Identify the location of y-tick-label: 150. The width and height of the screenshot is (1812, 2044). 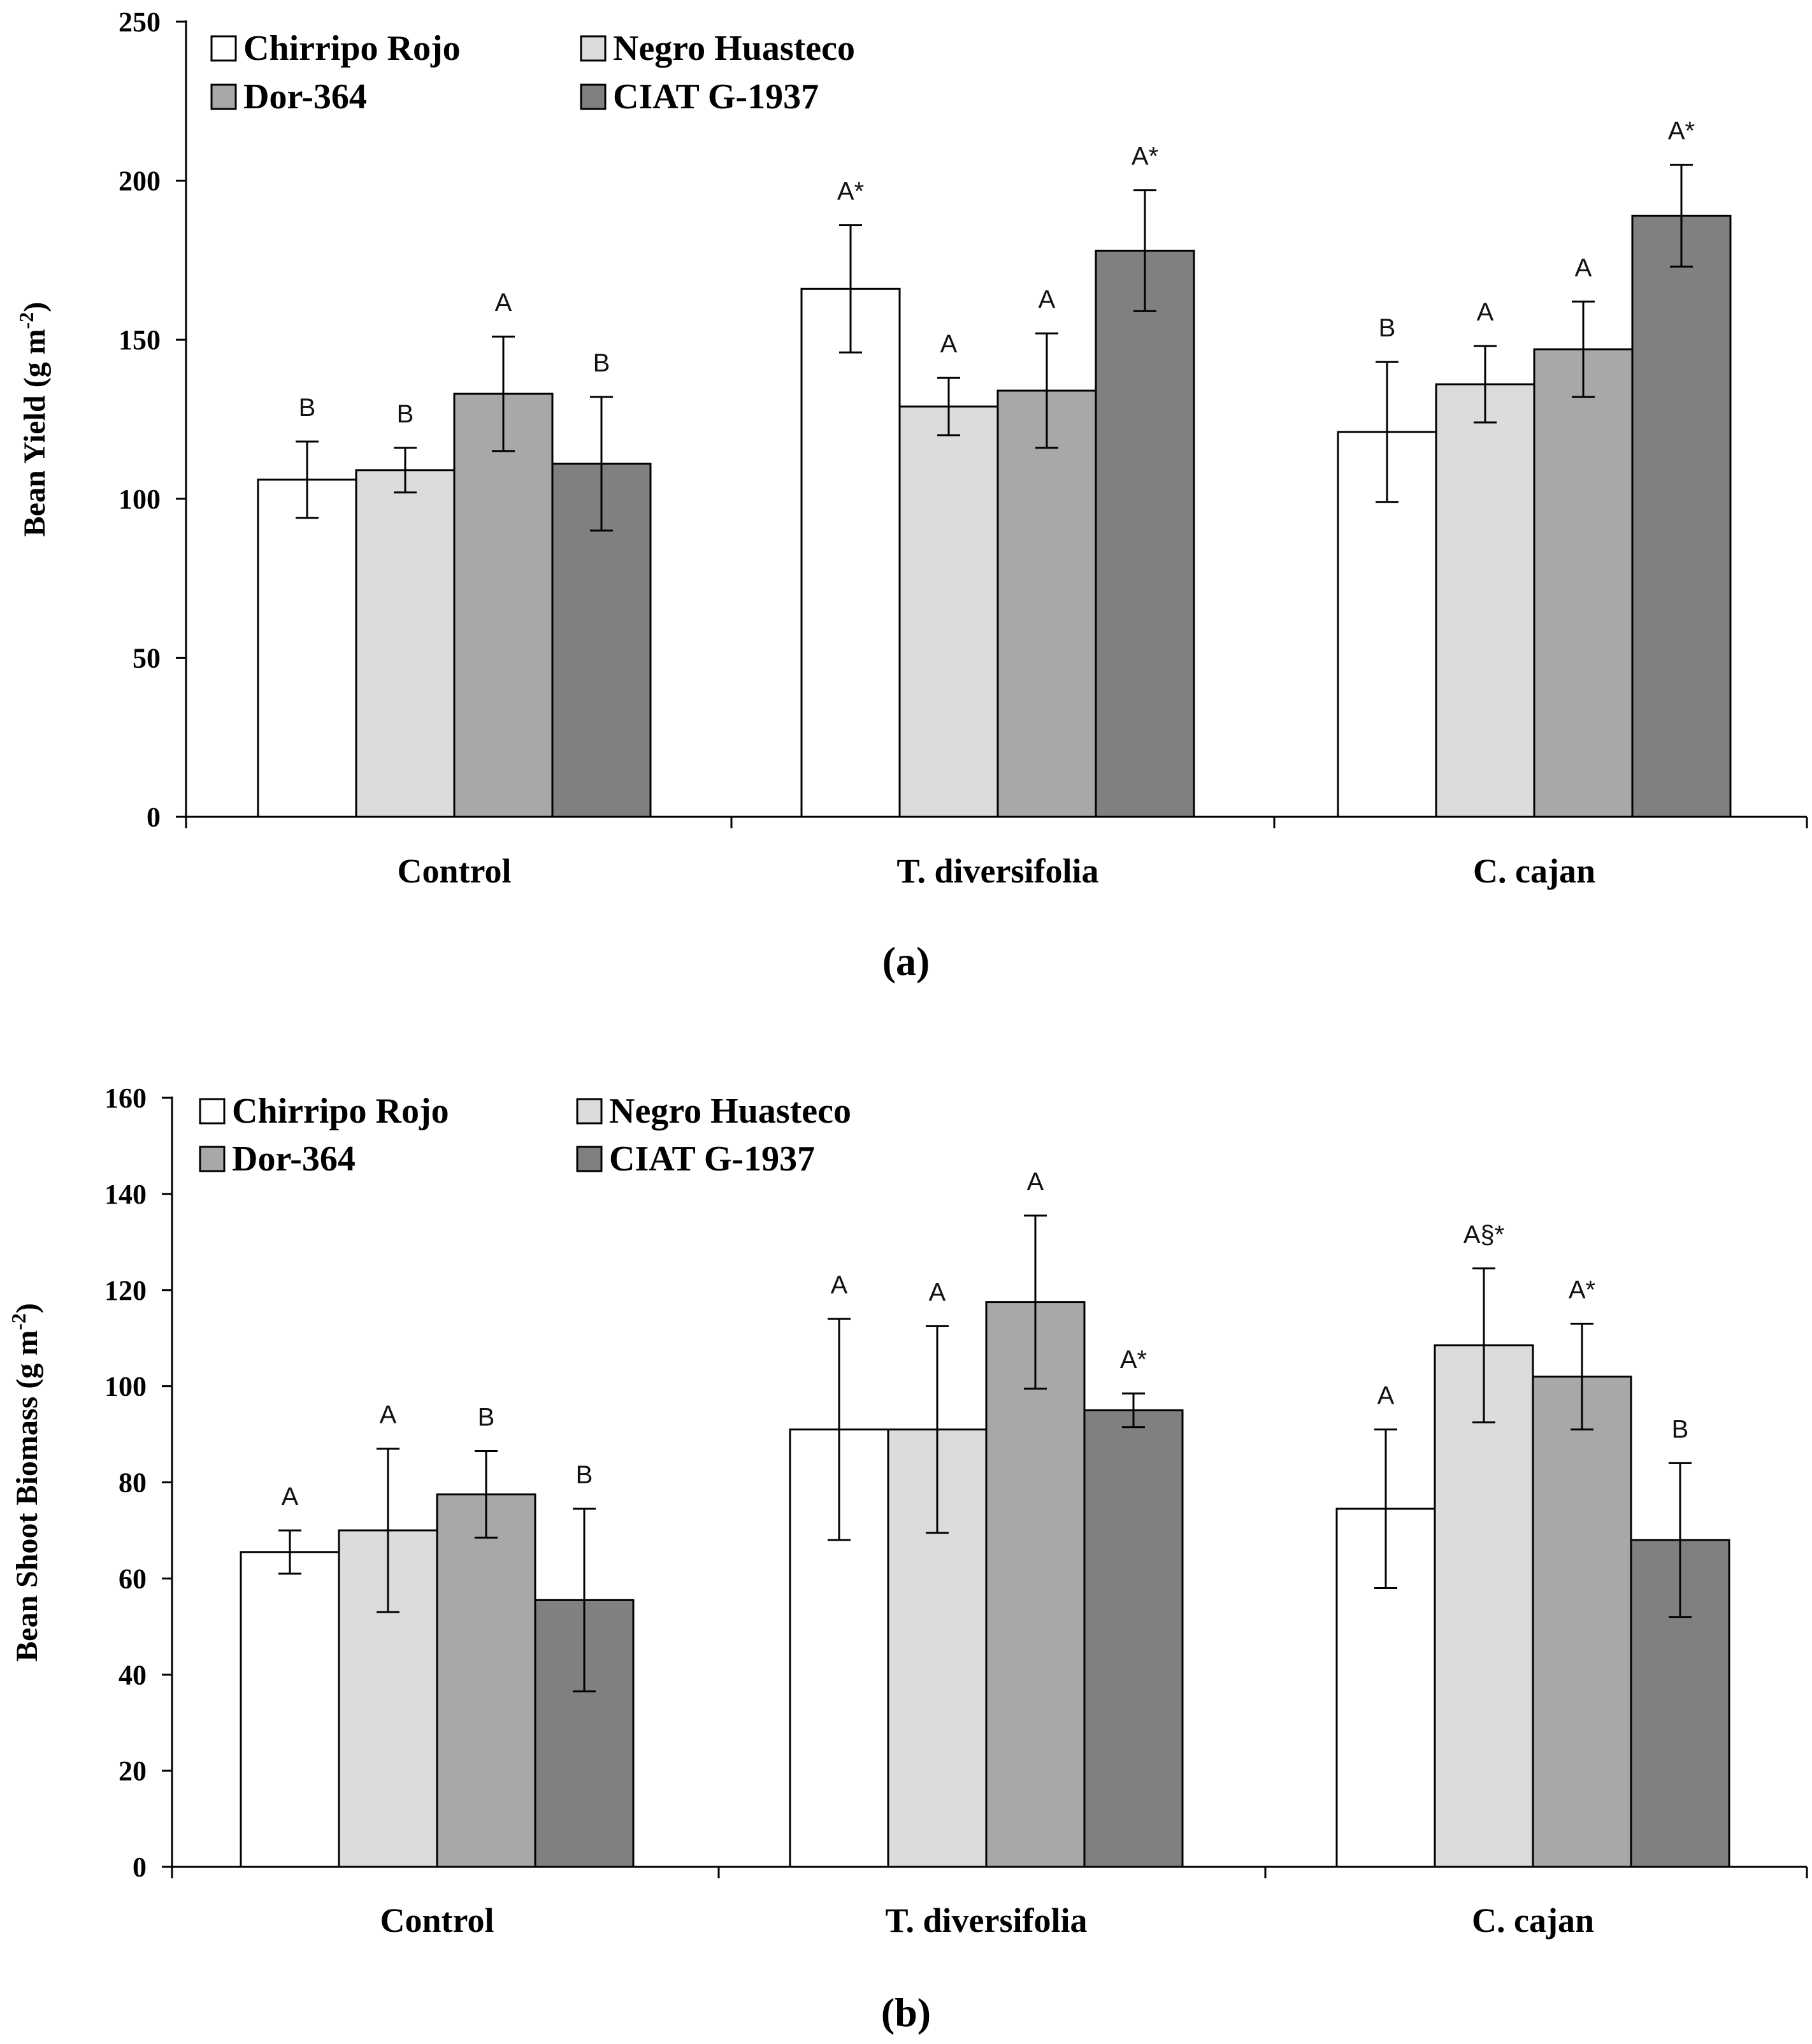
(140, 340).